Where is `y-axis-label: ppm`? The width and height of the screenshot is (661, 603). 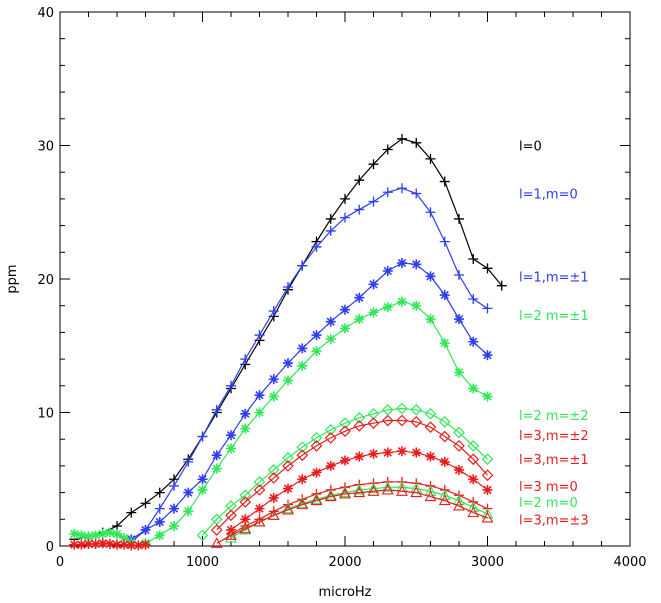
y-axis-label: ppm is located at coordinates (12, 278).